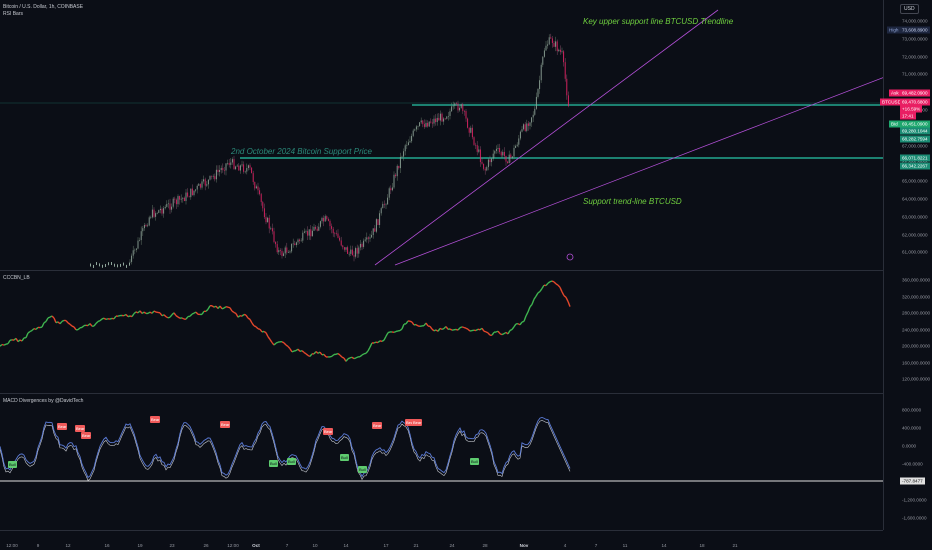 Image resolution: width=932 pixels, height=550 pixels. Describe the element at coordinates (16, 278) in the screenshot. I see `pane2-title: CCCBN_LB` at that location.